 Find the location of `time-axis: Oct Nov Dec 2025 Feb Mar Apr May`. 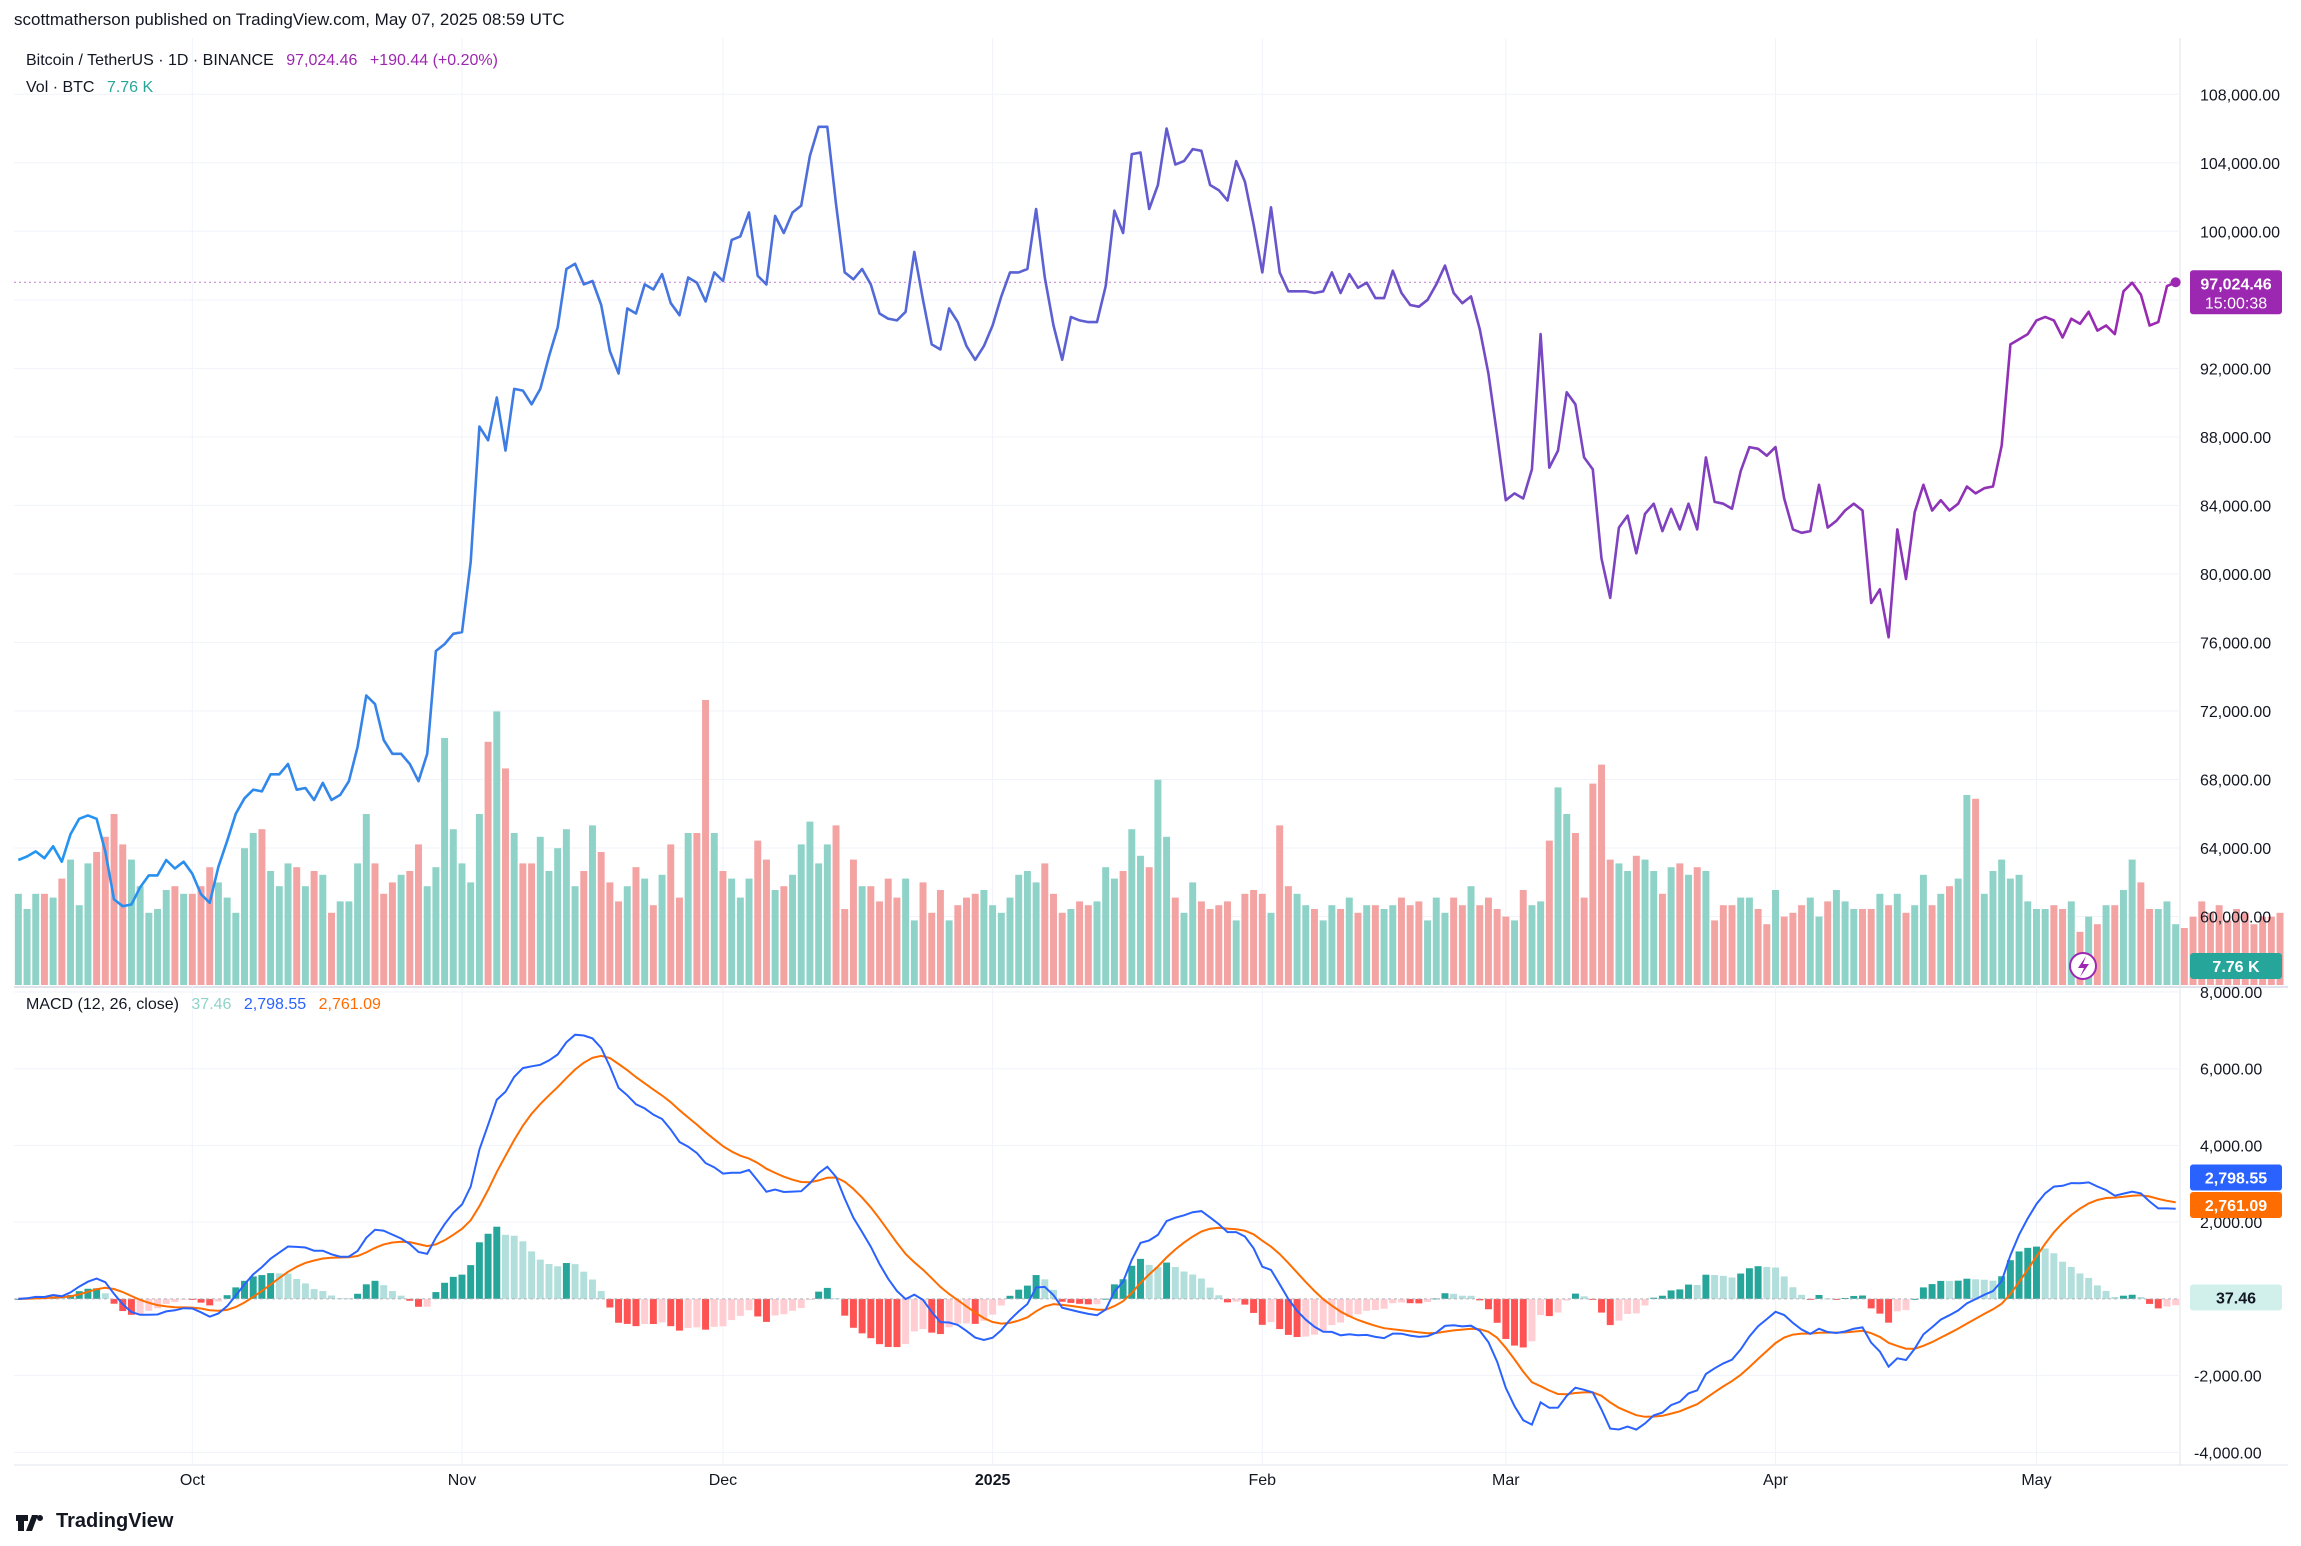

time-axis: Oct Nov Dec 2025 Feb Mar Apr May is located at coordinates (1116, 1480).